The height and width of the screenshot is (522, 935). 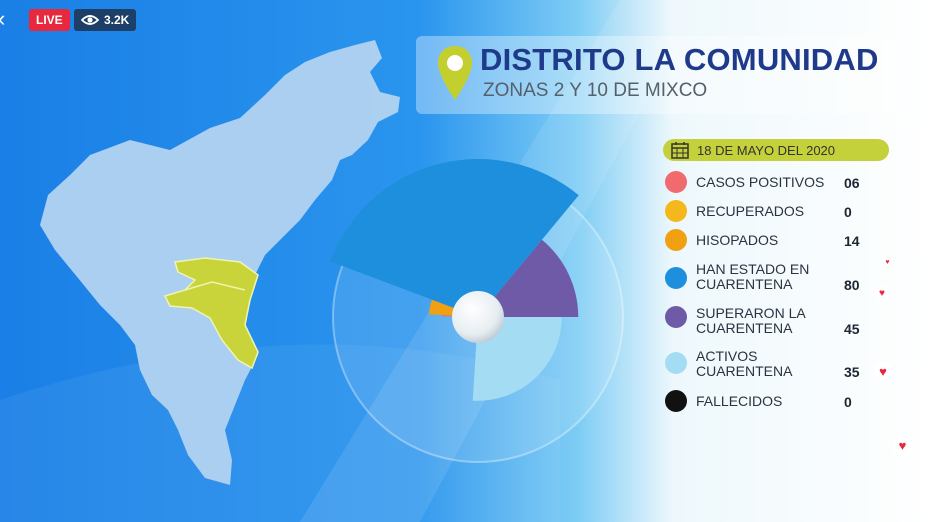 I want to click on eye-icon, so click(x=90, y=20).